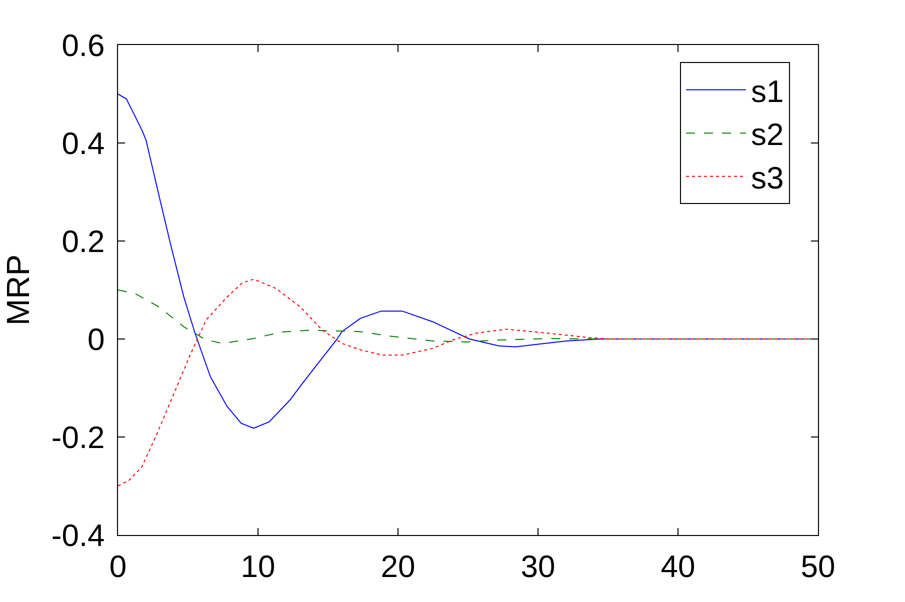 This screenshot has height=602, width=905. Describe the element at coordinates (78, 535) in the screenshot. I see `y-tick-label: -0.4` at that location.